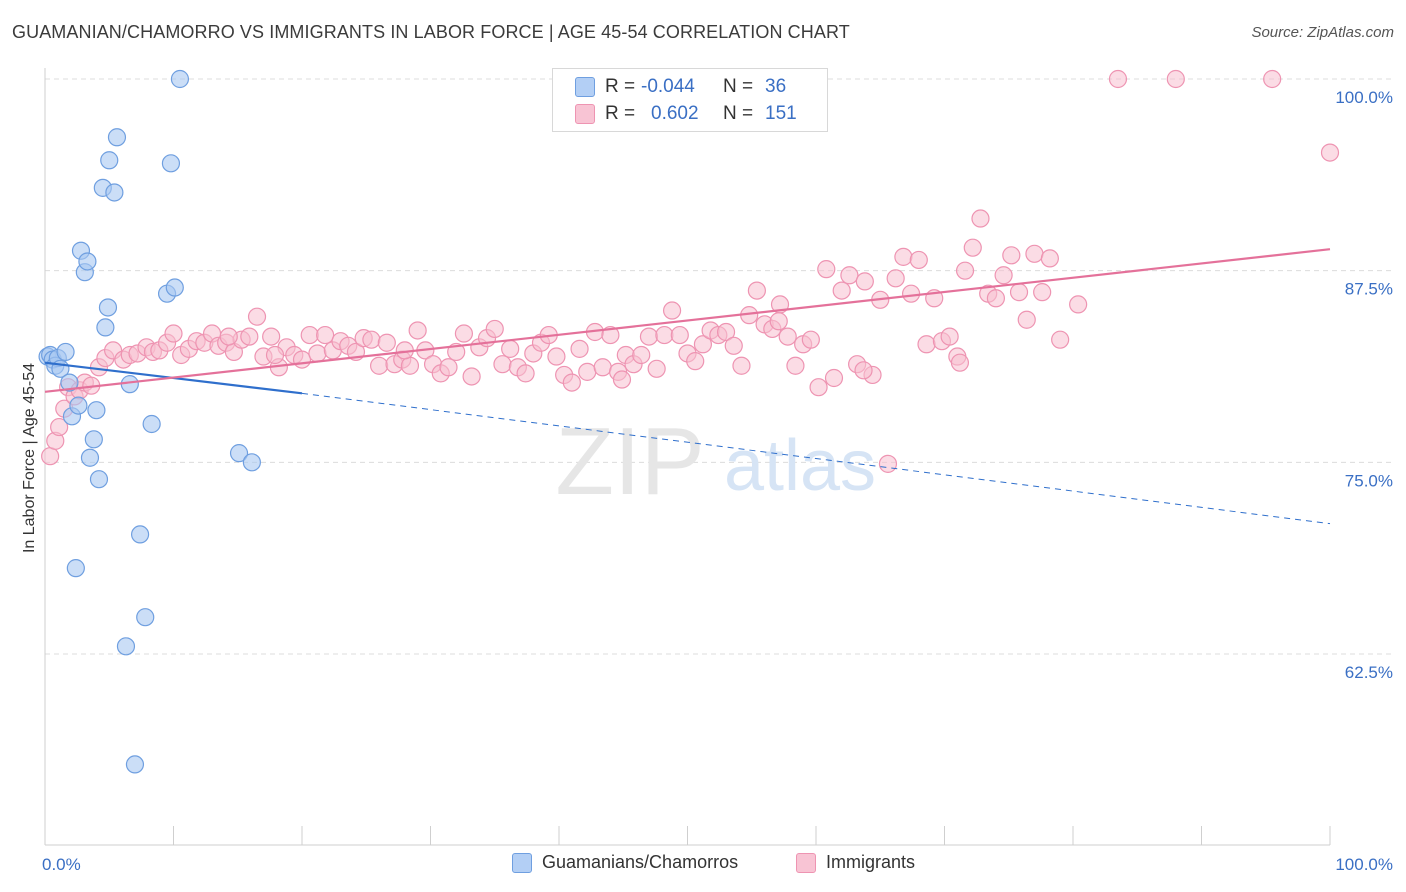 Image resolution: width=1406 pixels, height=892 pixels. Describe the element at coordinates (1369, 480) in the screenshot. I see `y-tick-label: 75.0%` at that location.